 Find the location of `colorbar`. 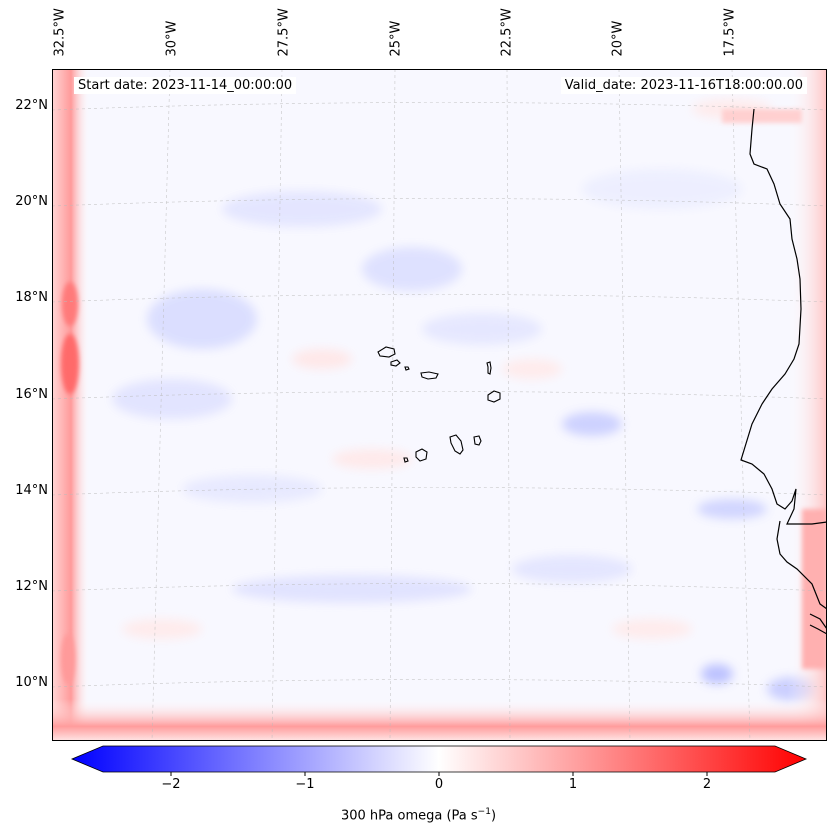

colorbar is located at coordinates (439, 760).